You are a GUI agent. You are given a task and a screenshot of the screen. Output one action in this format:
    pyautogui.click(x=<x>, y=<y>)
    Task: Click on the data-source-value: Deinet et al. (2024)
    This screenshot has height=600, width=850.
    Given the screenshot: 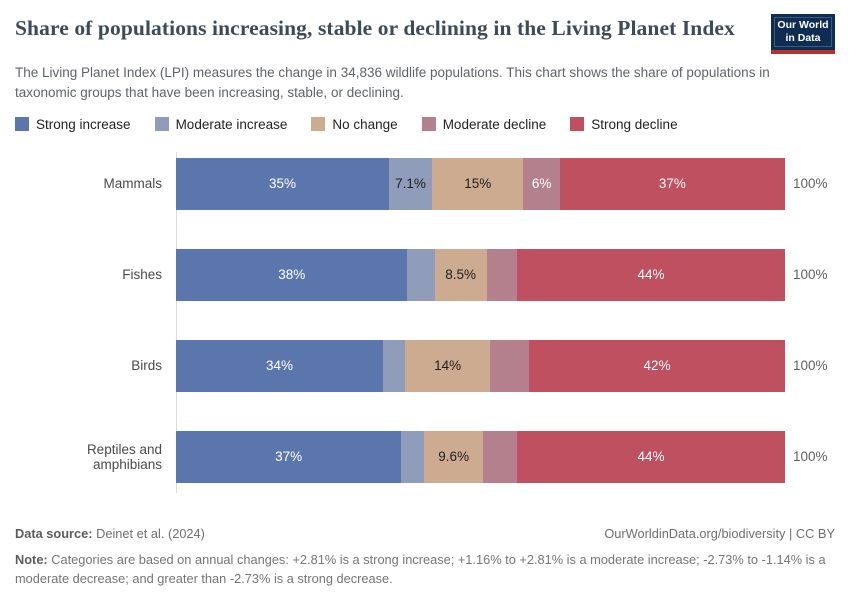 What is the action you would take?
    pyautogui.click(x=150, y=533)
    